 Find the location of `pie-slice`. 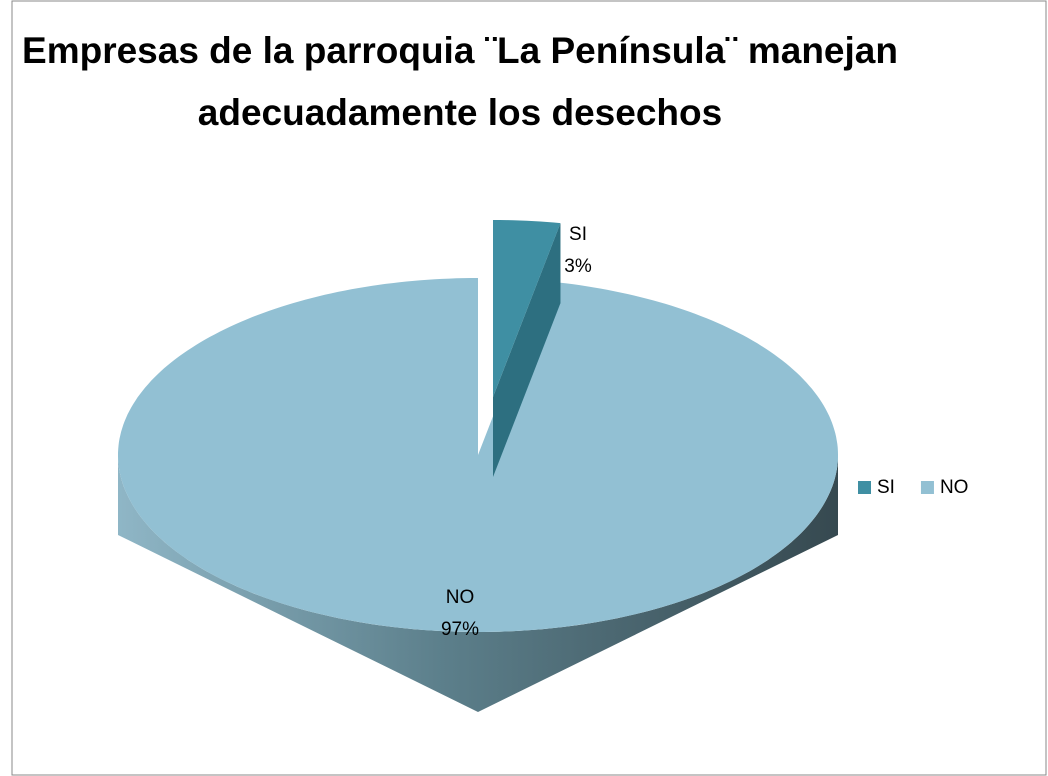

pie-slice is located at coordinates (527, 308).